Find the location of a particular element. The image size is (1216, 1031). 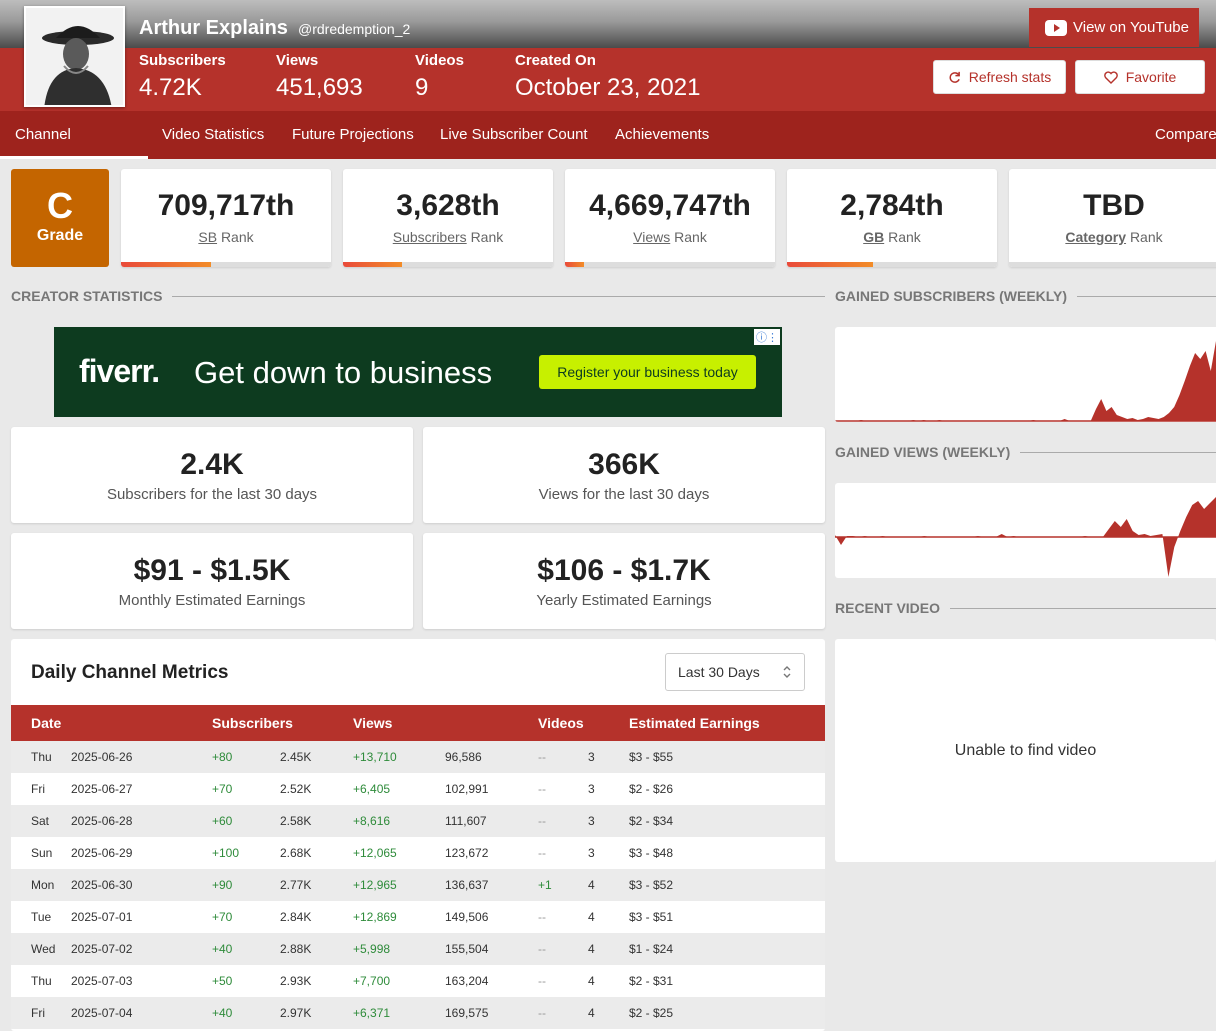

channel-name: Arthur Explains is located at coordinates (213, 28).